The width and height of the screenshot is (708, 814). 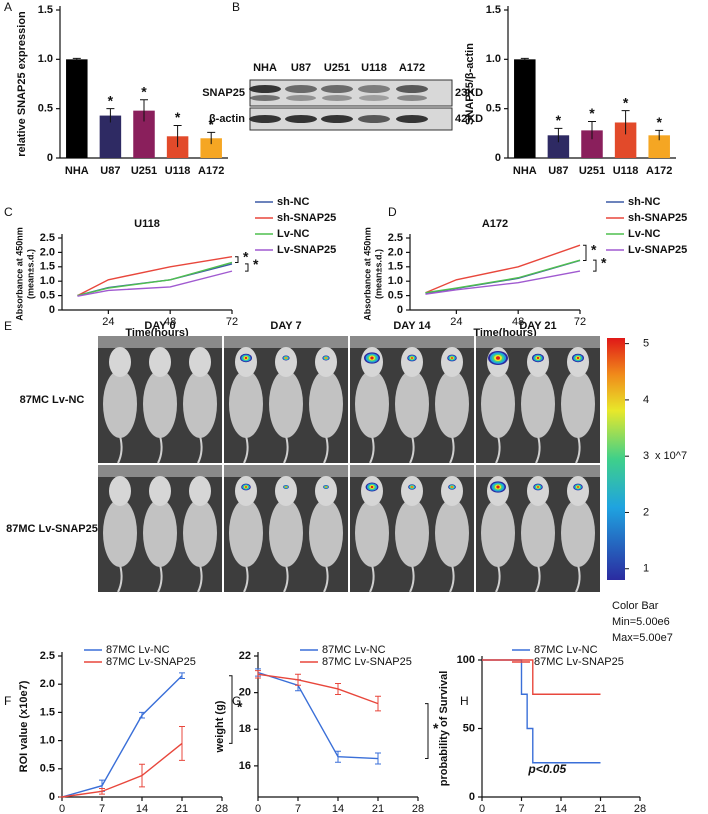 What do you see at coordinates (546, 769) in the screenshot?
I see `annotation: p<0.05` at bounding box center [546, 769].